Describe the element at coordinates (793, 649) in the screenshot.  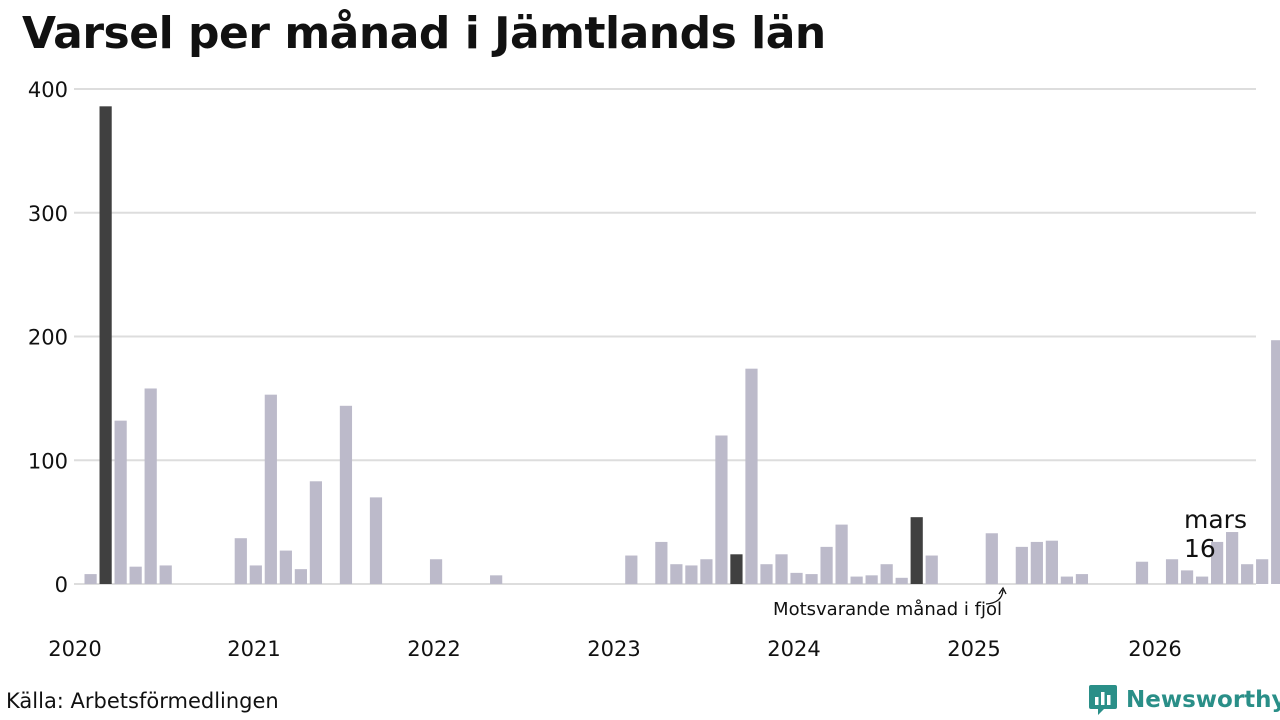
I see `x-tick-label: 2024` at that location.